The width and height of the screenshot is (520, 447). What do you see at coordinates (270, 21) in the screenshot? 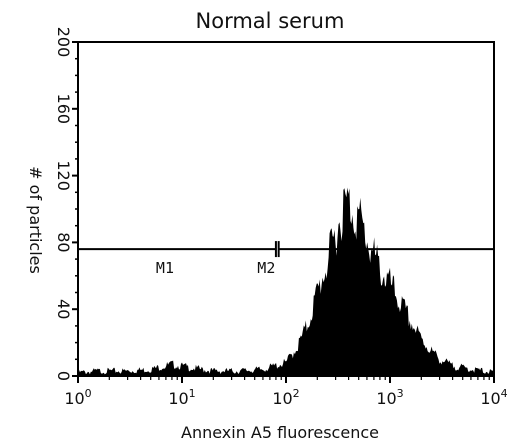
I see `chart-title: Normal serum` at bounding box center [270, 21].